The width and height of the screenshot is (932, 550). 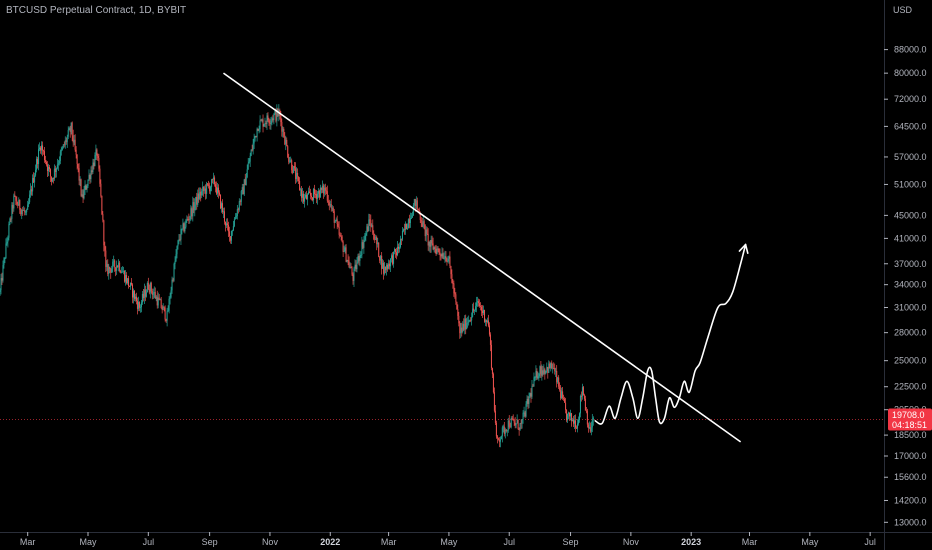 I want to click on current-price-value: 19708.0, so click(x=908, y=415).